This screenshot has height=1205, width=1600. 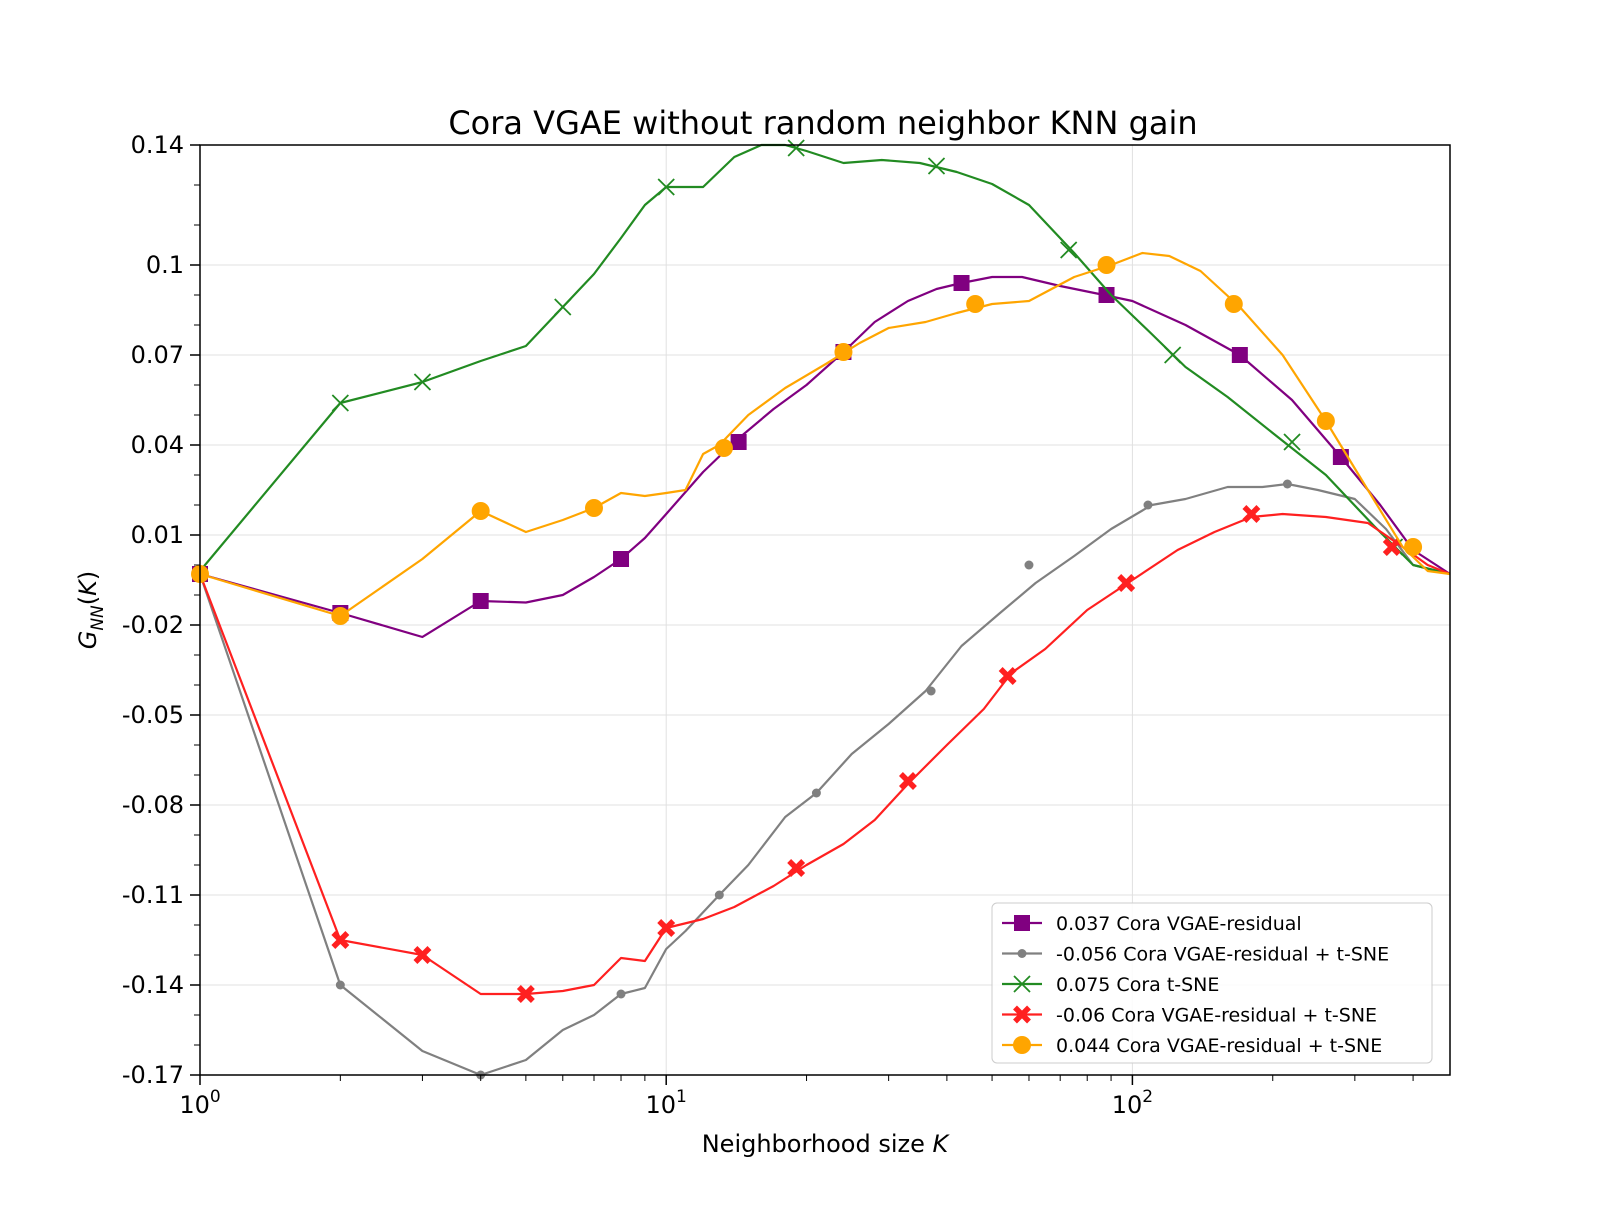 I want to click on x-tick-label: 10⁰, so click(x=199, y=1103).